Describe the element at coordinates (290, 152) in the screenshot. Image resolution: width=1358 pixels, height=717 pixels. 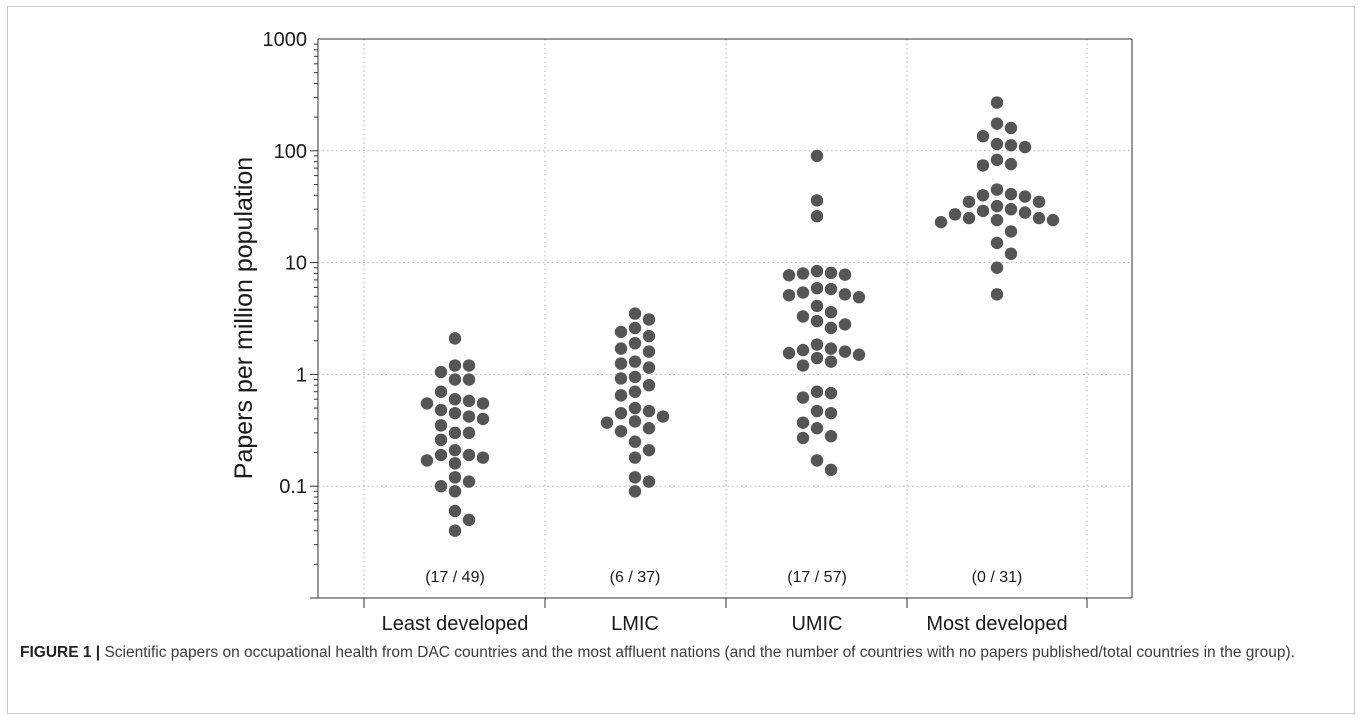
I see `y-tick-label: 100` at that location.